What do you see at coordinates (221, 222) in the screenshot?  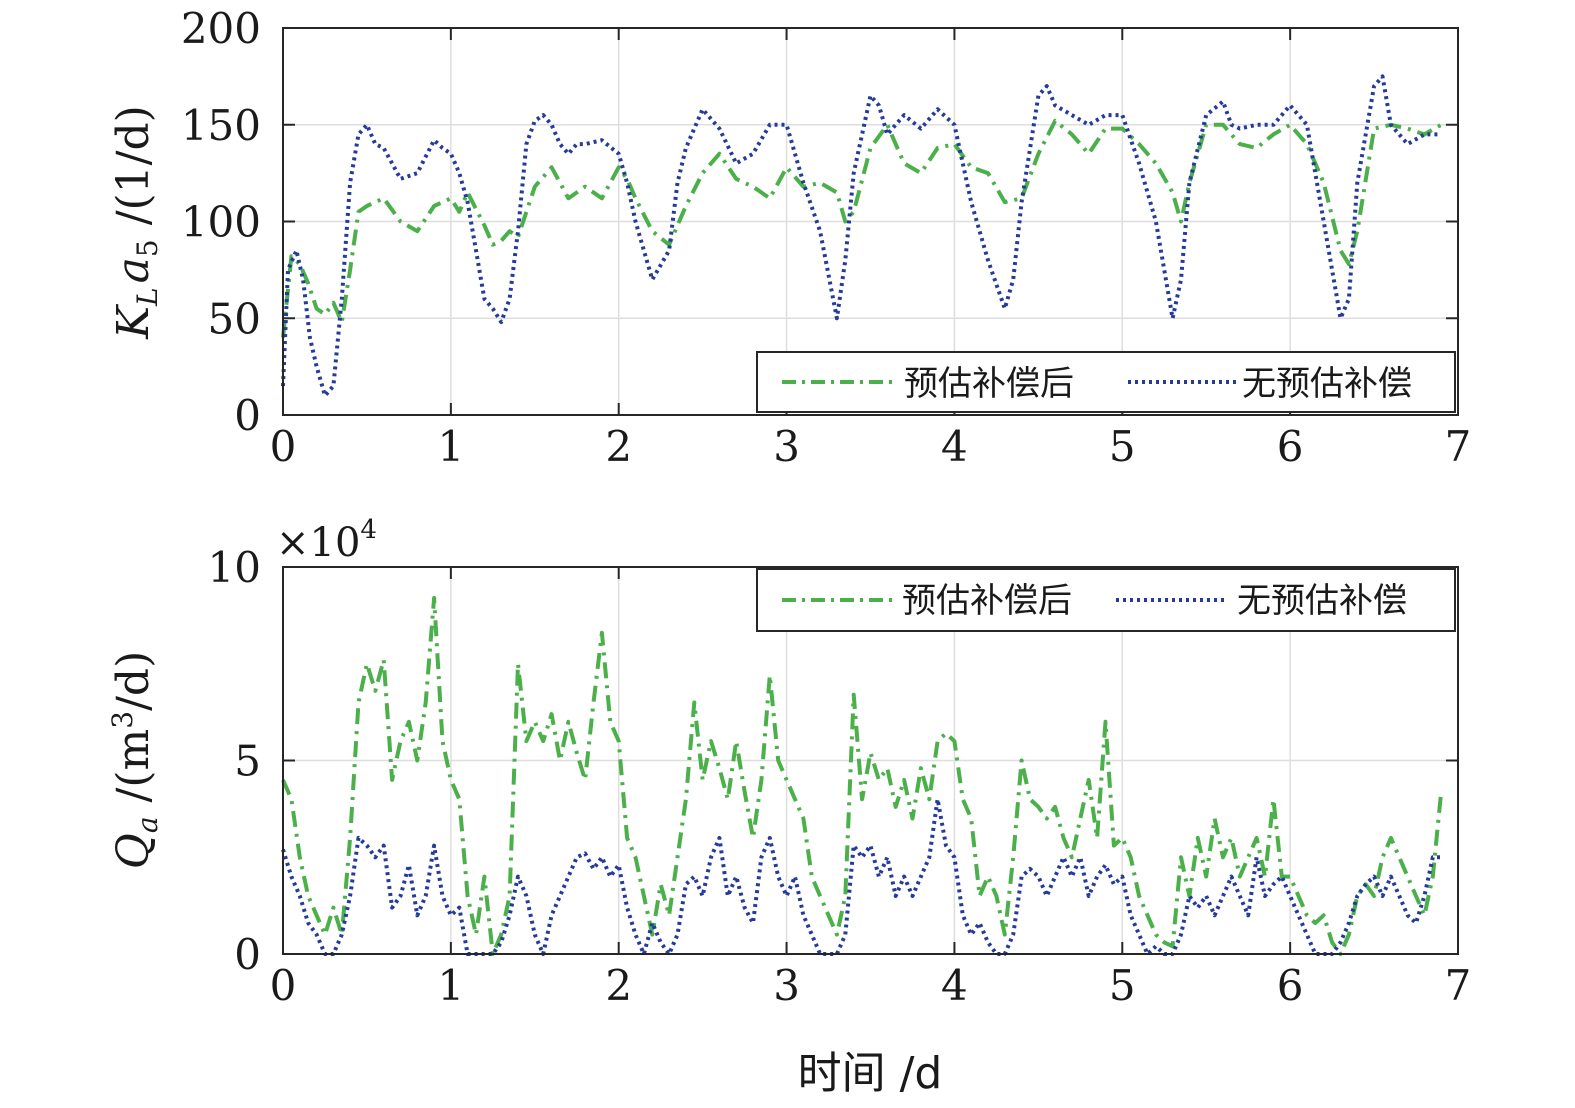 I see `kla5-y-tick-label: 100` at bounding box center [221, 222].